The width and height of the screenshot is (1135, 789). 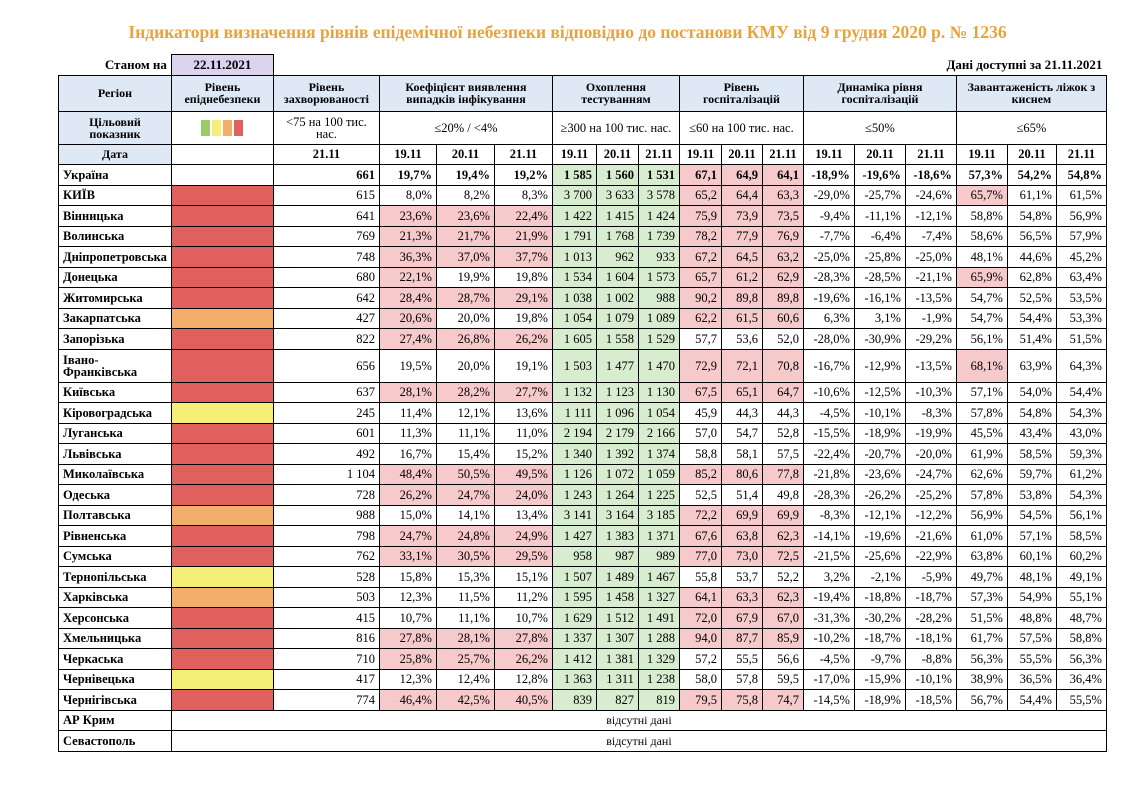 What do you see at coordinates (782, 277) in the screenshot?
I see `hospitalization-value: 62,9` at bounding box center [782, 277].